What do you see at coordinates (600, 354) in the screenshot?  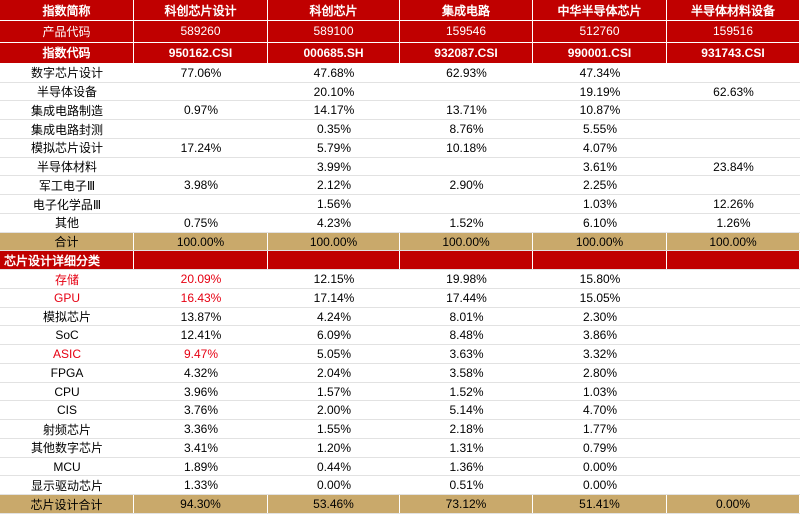 I see `cell: 3.32%` at bounding box center [600, 354].